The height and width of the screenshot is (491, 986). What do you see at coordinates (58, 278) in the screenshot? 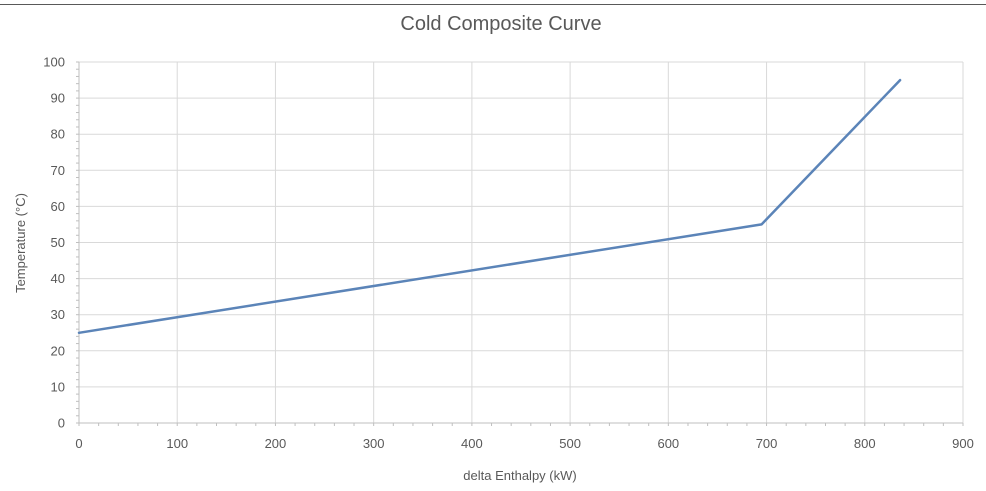
I see `y-tick-label: 40` at bounding box center [58, 278].